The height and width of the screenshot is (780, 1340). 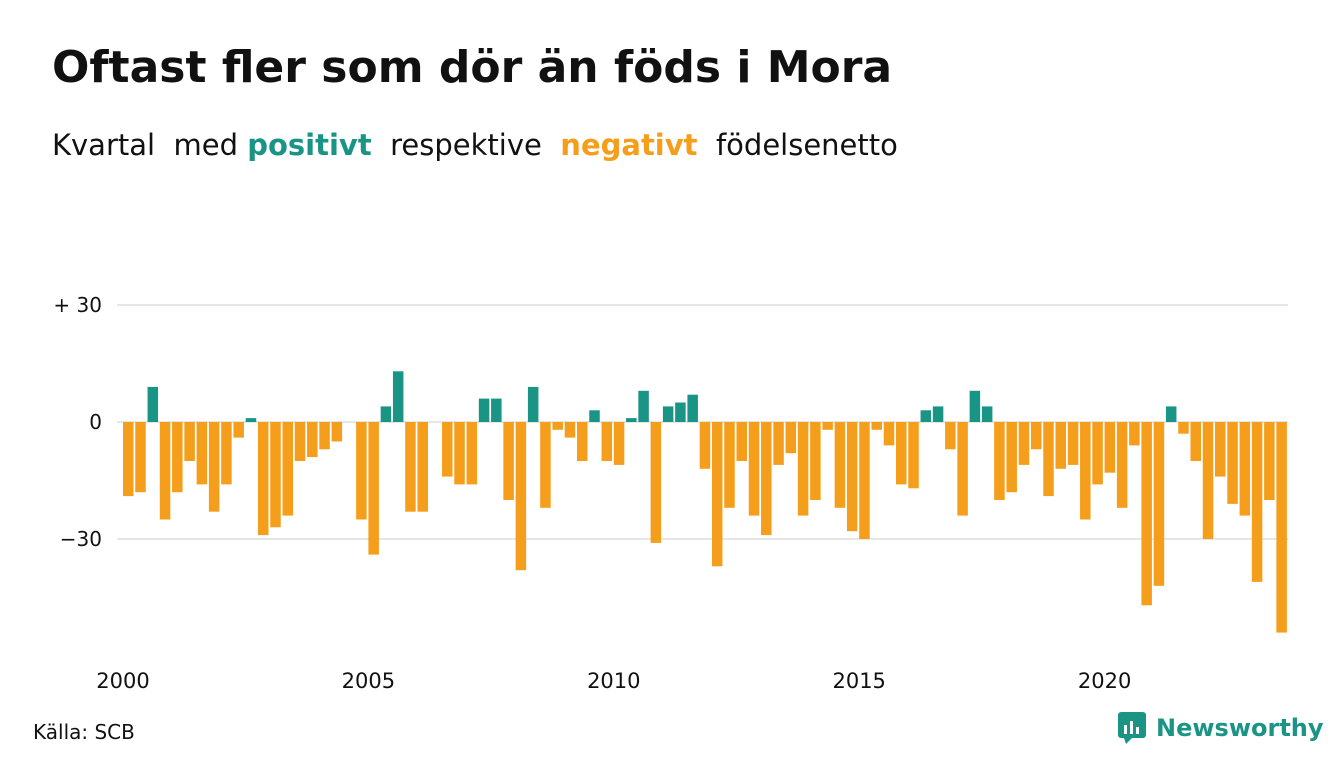 What do you see at coordinates (613, 681) in the screenshot?
I see `x-tick-label: 2010` at bounding box center [613, 681].